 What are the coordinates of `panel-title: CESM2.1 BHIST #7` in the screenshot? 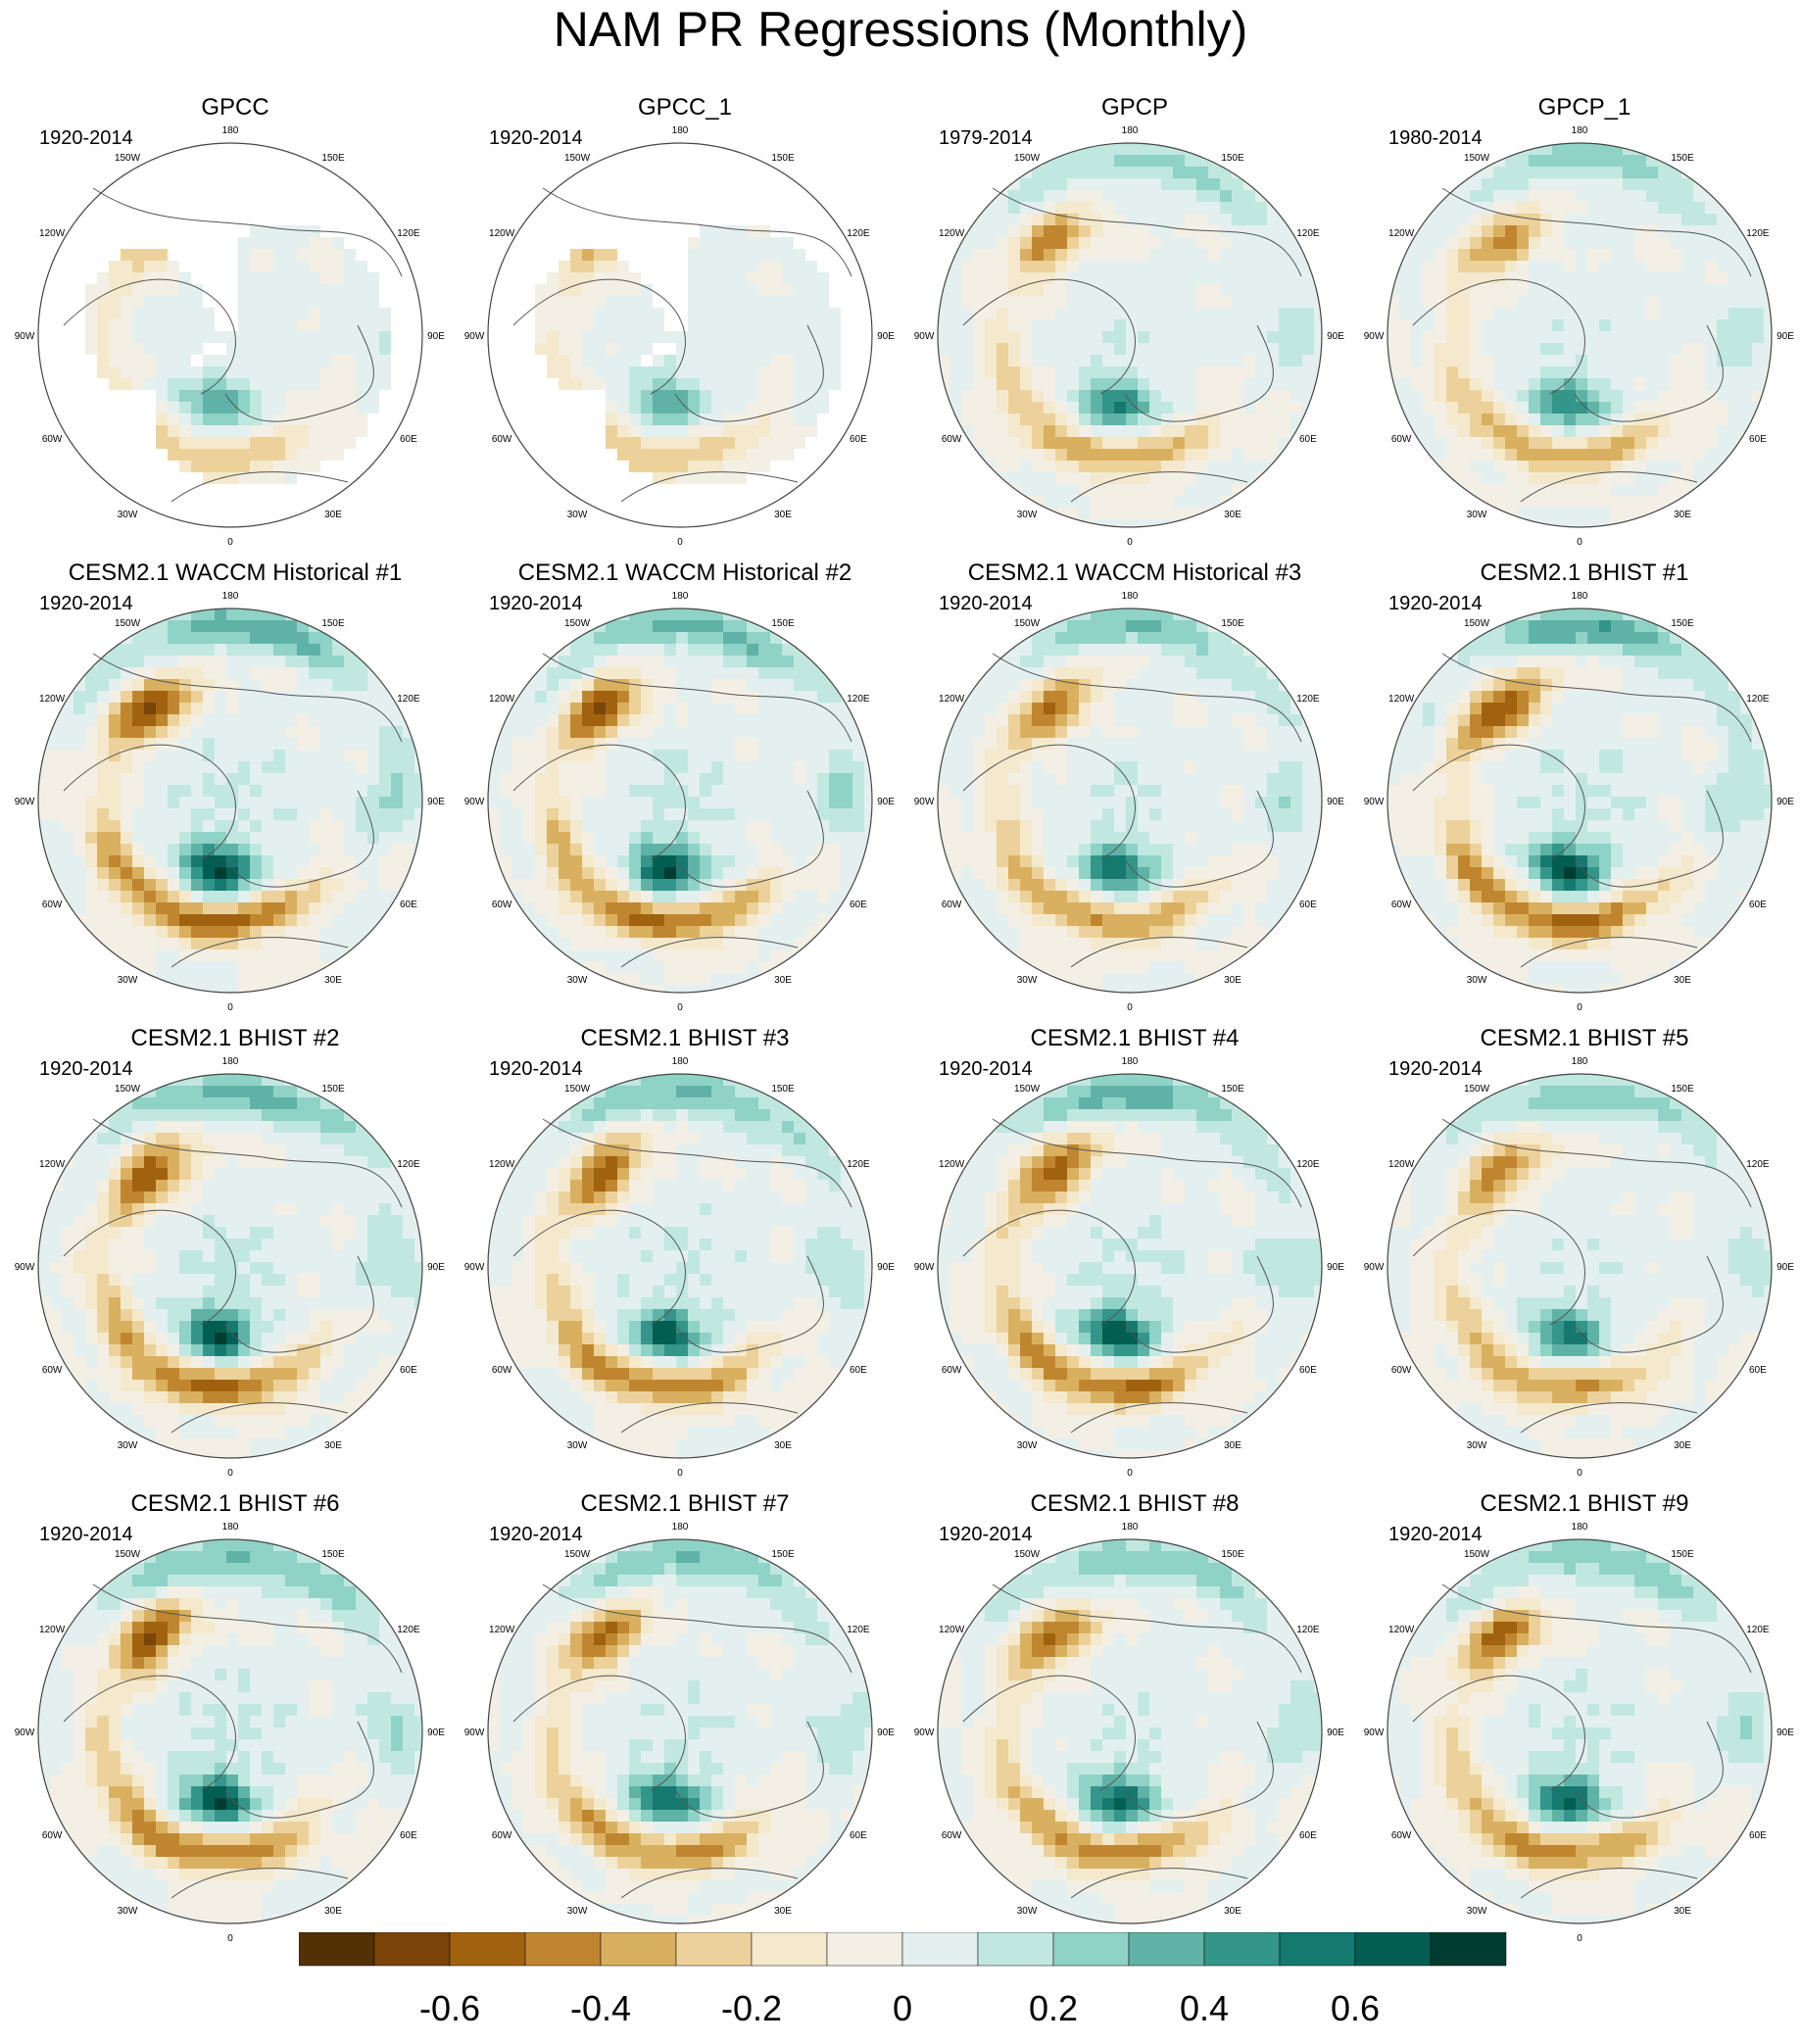 It's located at (685, 1504).